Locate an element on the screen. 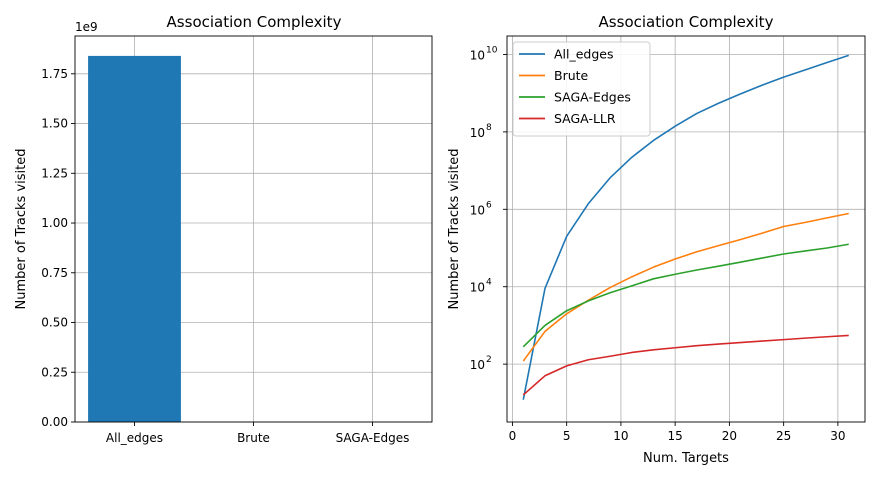 Image resolution: width=880 pixels, height=480 pixels. xtick-label: 10 is located at coordinates (620, 436).